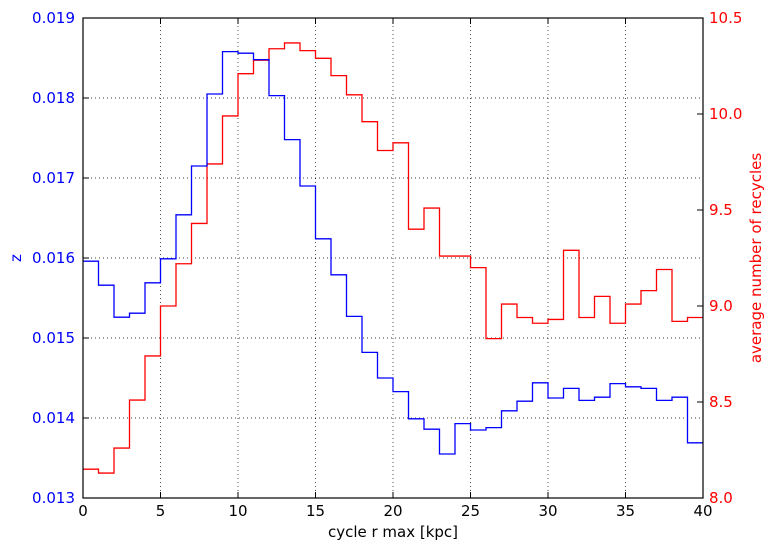 Image resolution: width=774 pixels, height=550 pixels. Describe the element at coordinates (53, 18) in the screenshot. I see `left-y-tick-label: 0.019` at that location.